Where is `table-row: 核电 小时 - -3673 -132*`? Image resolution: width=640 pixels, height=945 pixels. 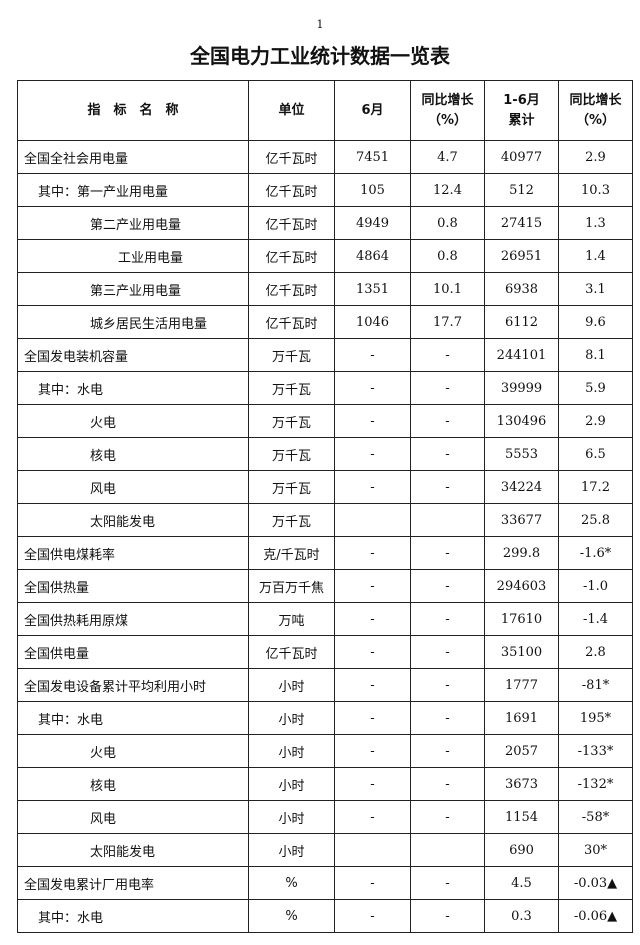 table-row: 核电 小时 - -3673 -132* is located at coordinates (325, 784).